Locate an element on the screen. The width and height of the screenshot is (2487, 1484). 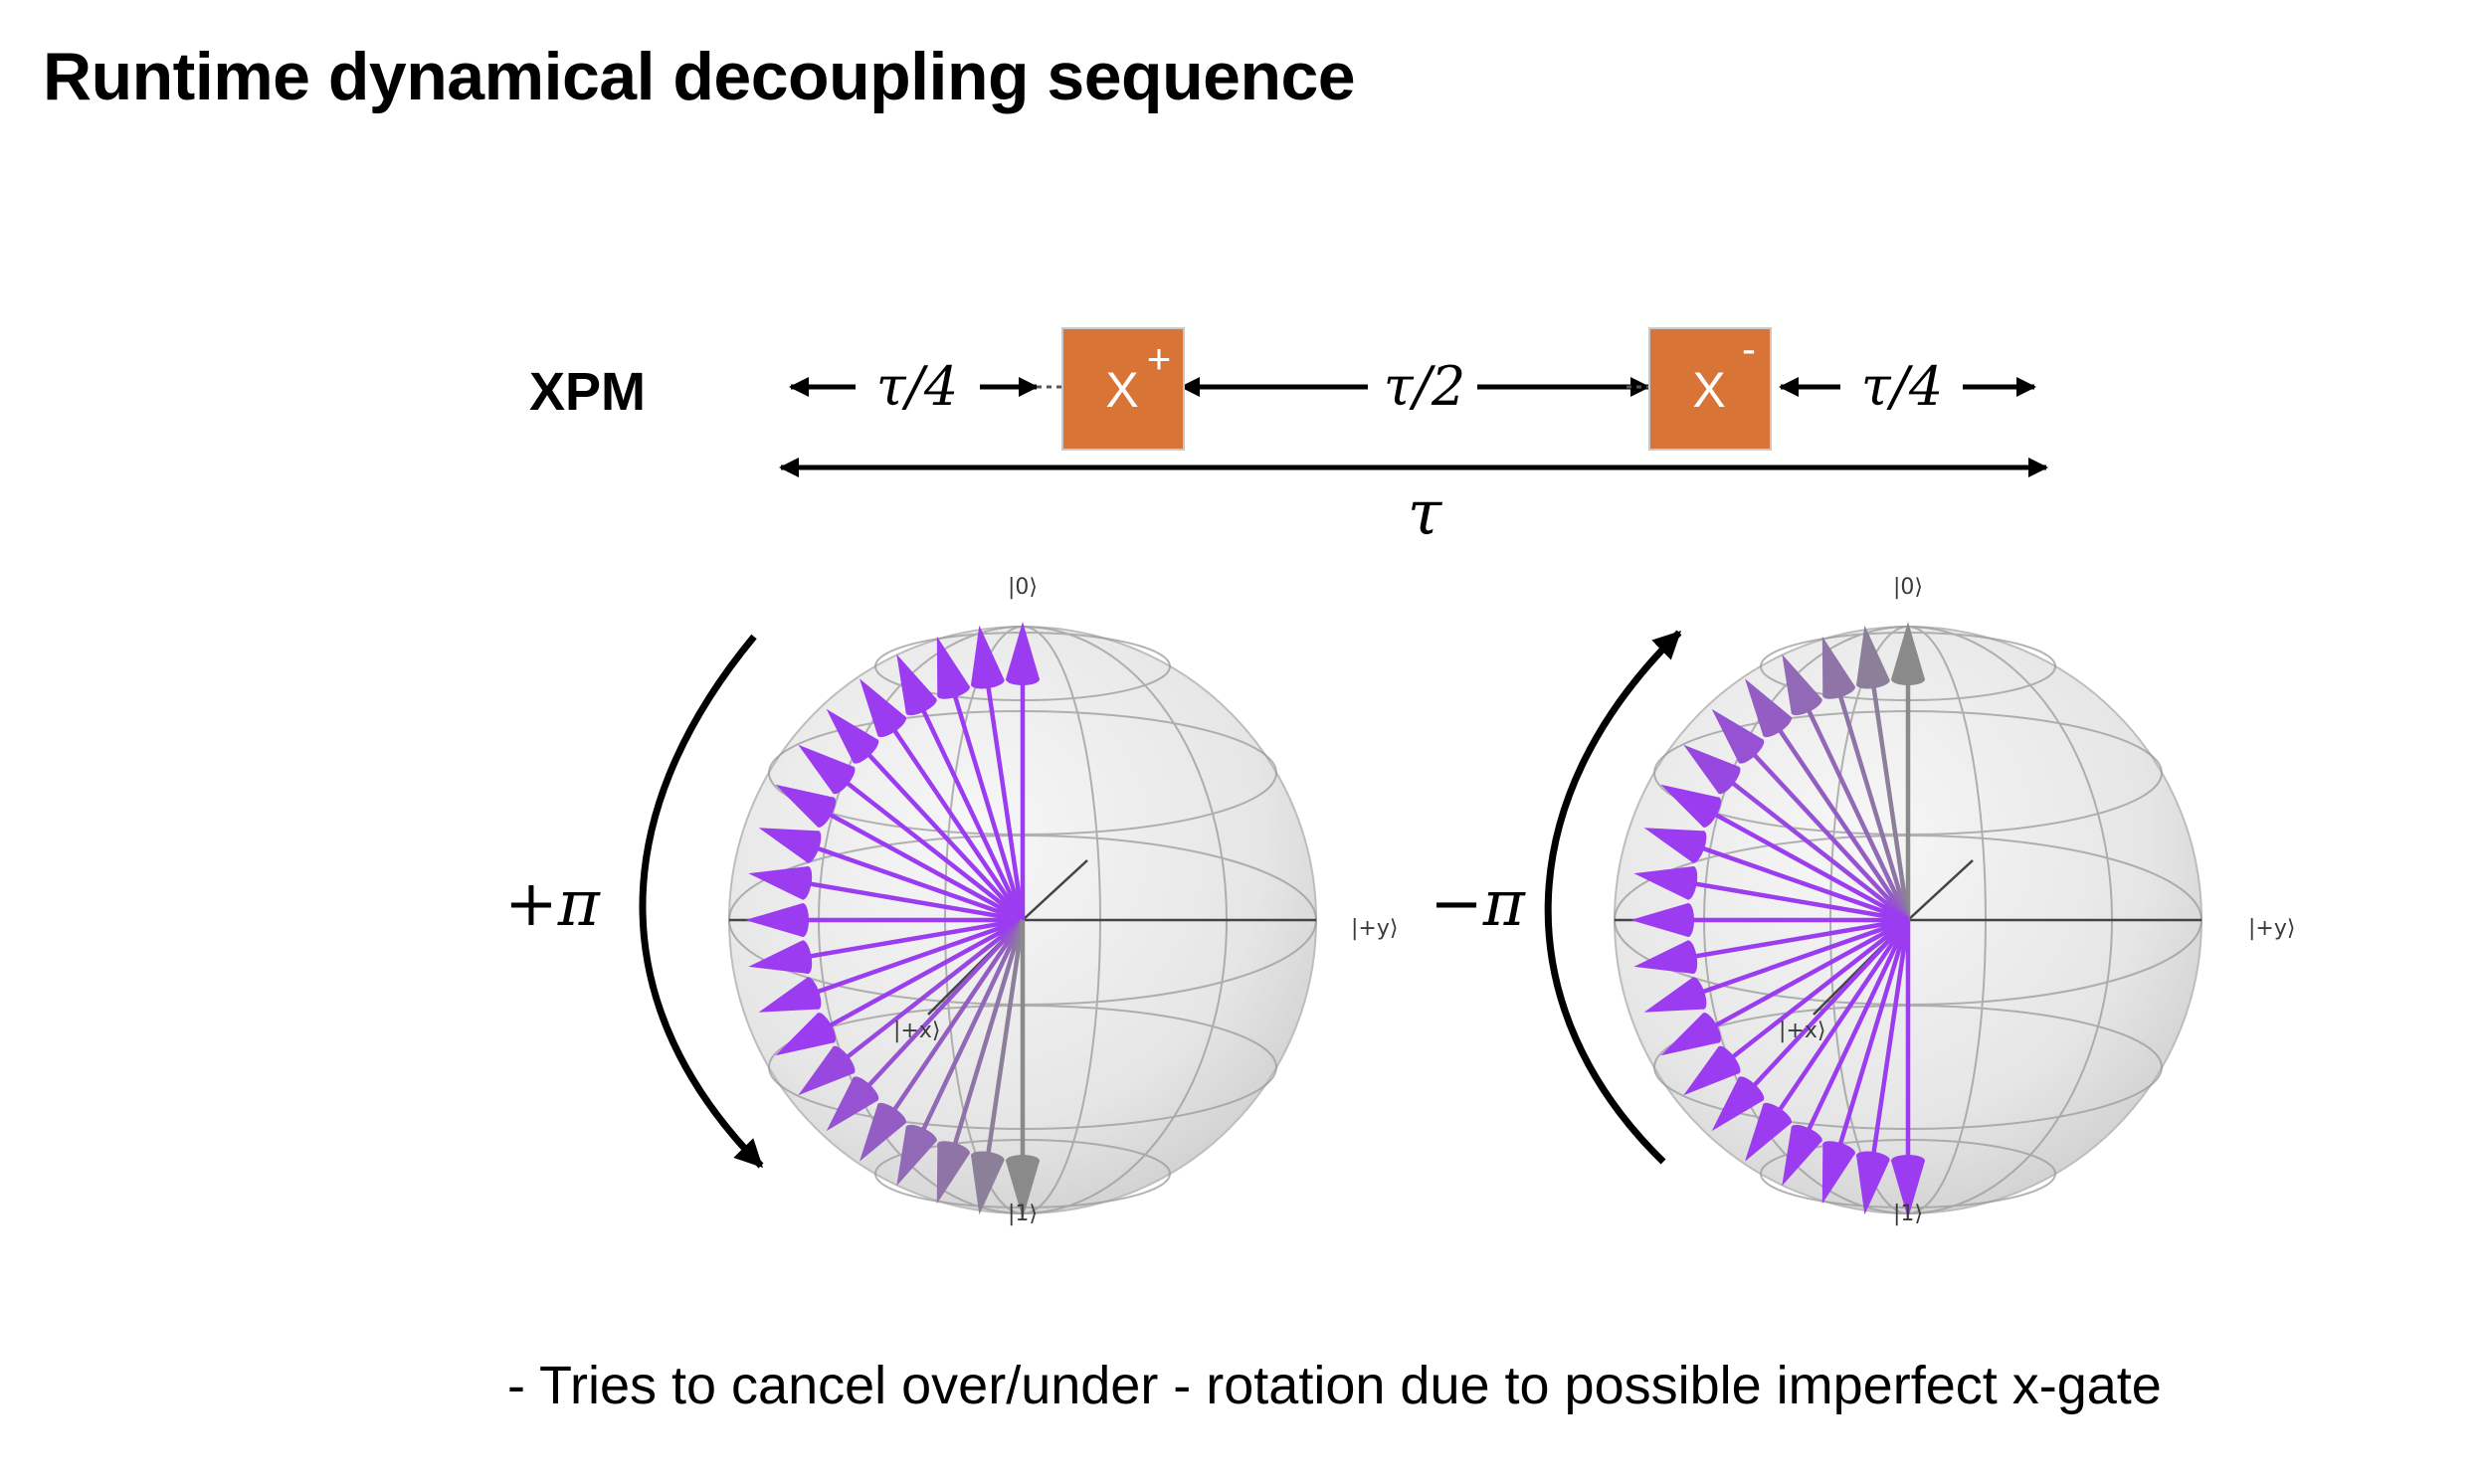
rotation-label-plus-pi: +π is located at coordinates (553, 904).